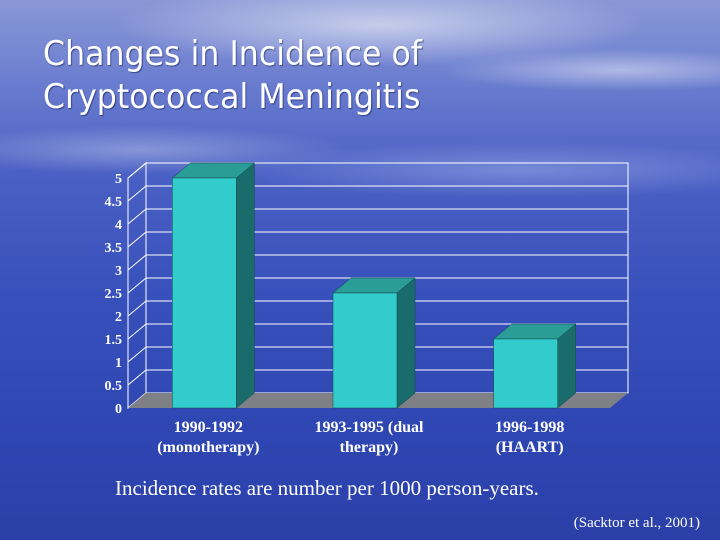 Image resolution: width=720 pixels, height=540 pixels. What do you see at coordinates (118, 271) in the screenshot?
I see `y-tick-label-6: 3` at bounding box center [118, 271].